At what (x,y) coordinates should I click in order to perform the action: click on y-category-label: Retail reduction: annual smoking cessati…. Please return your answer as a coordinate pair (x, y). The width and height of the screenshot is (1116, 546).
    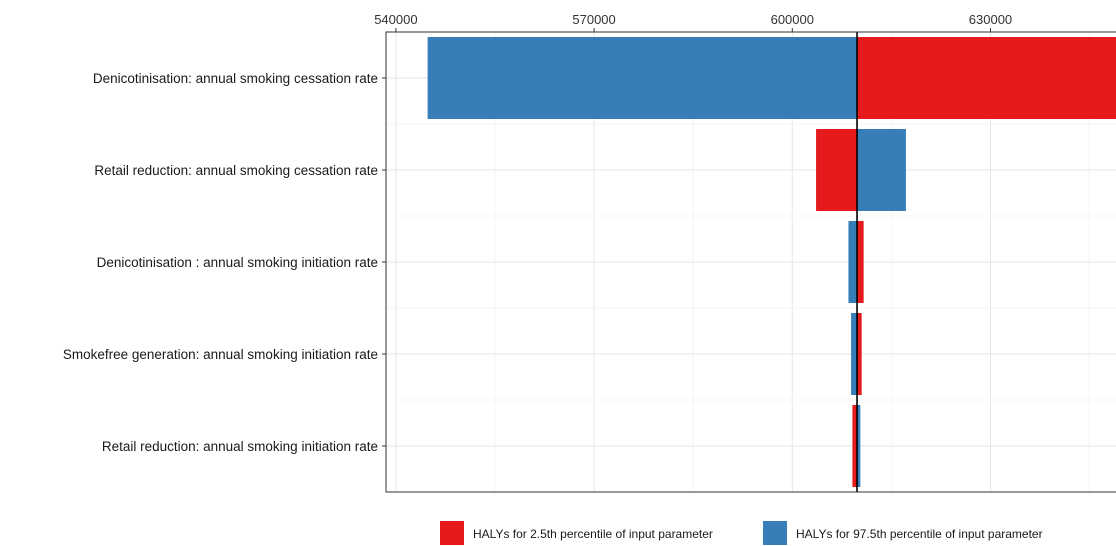
    Looking at the image, I should click on (236, 170).